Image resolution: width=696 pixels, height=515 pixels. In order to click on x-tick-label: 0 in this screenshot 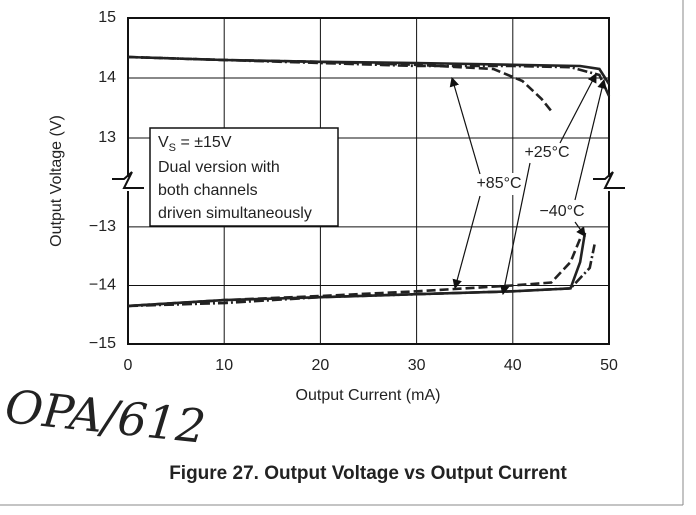, I will do `click(128, 365)`.